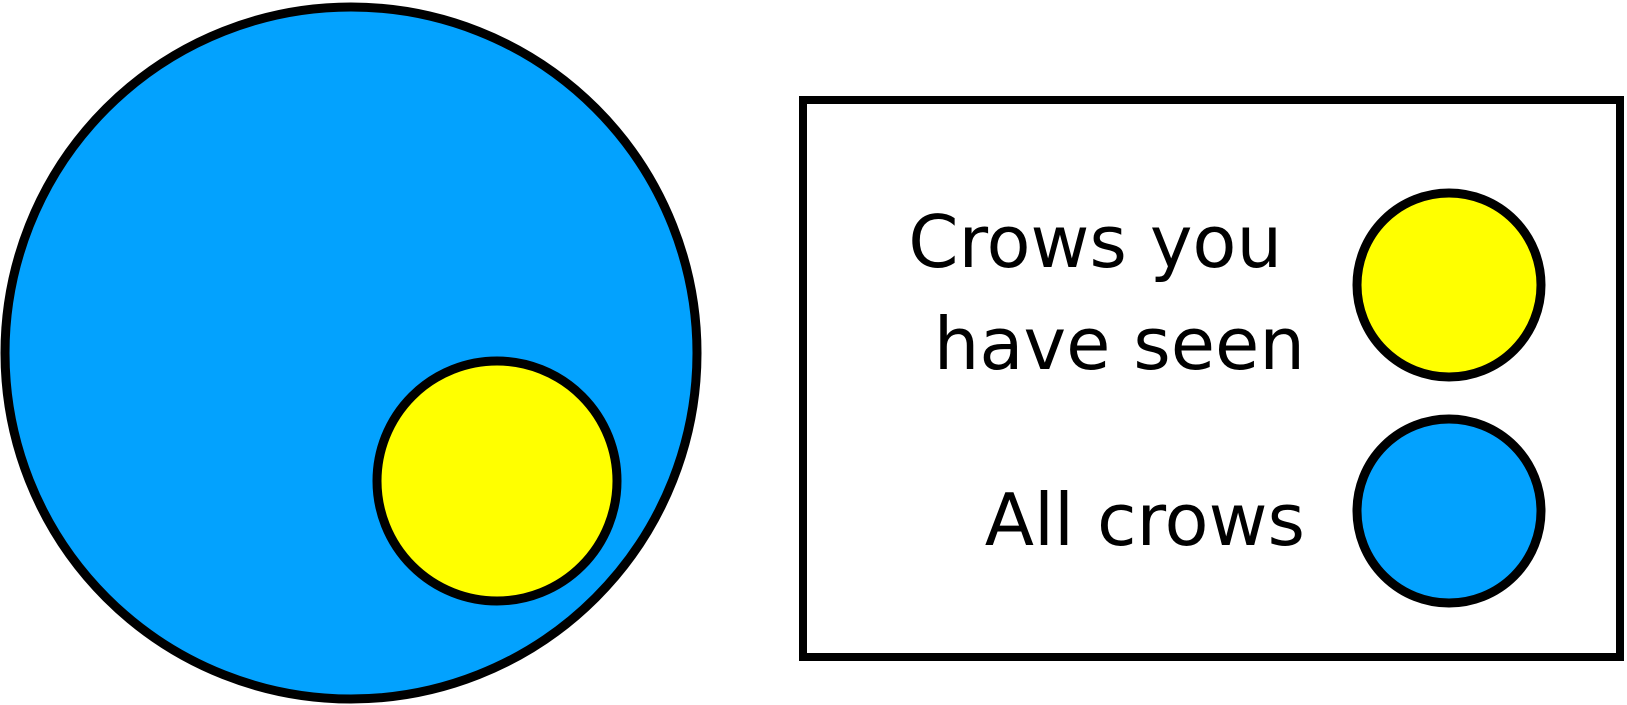  What do you see at coordinates (1449, 285) in the screenshot?
I see `yellow-circle-swatch` at bounding box center [1449, 285].